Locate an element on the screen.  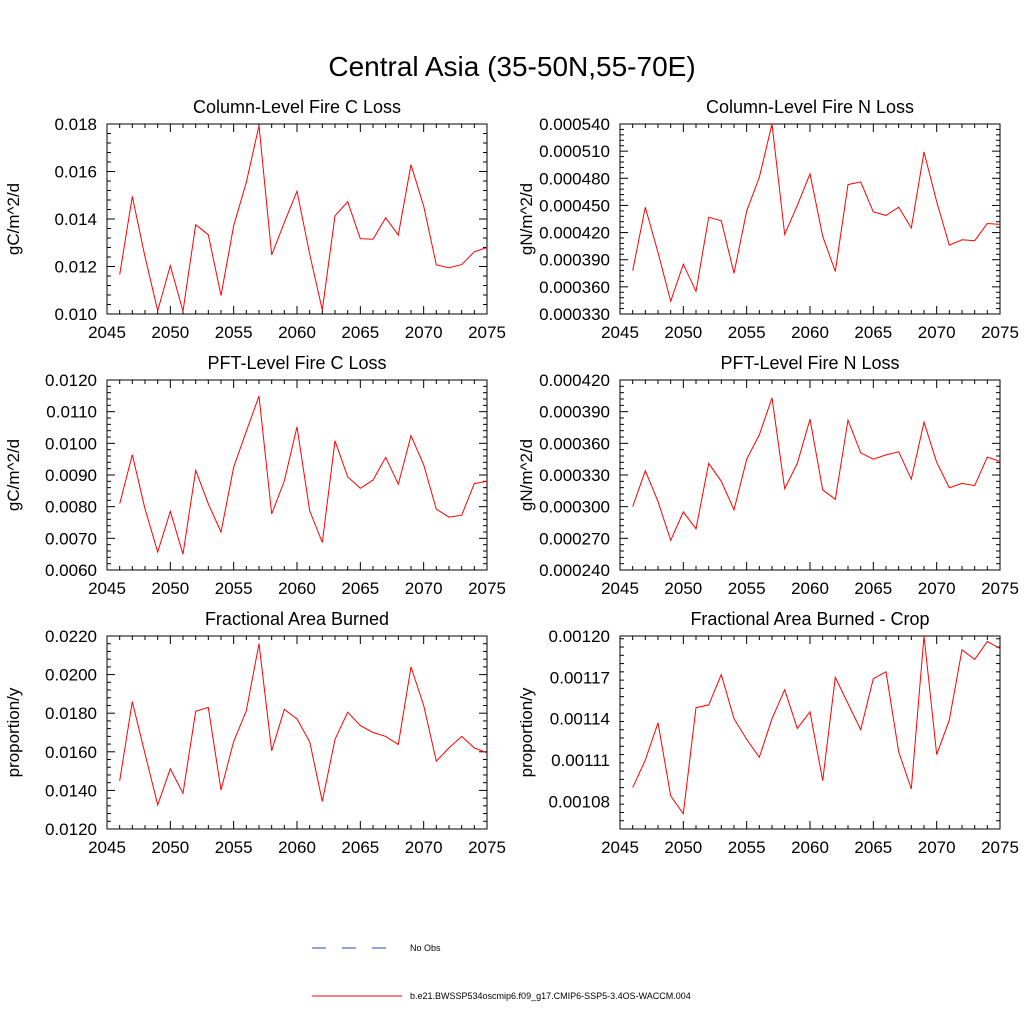
y-tick-label: 0.00117 is located at coordinates (580, 677).